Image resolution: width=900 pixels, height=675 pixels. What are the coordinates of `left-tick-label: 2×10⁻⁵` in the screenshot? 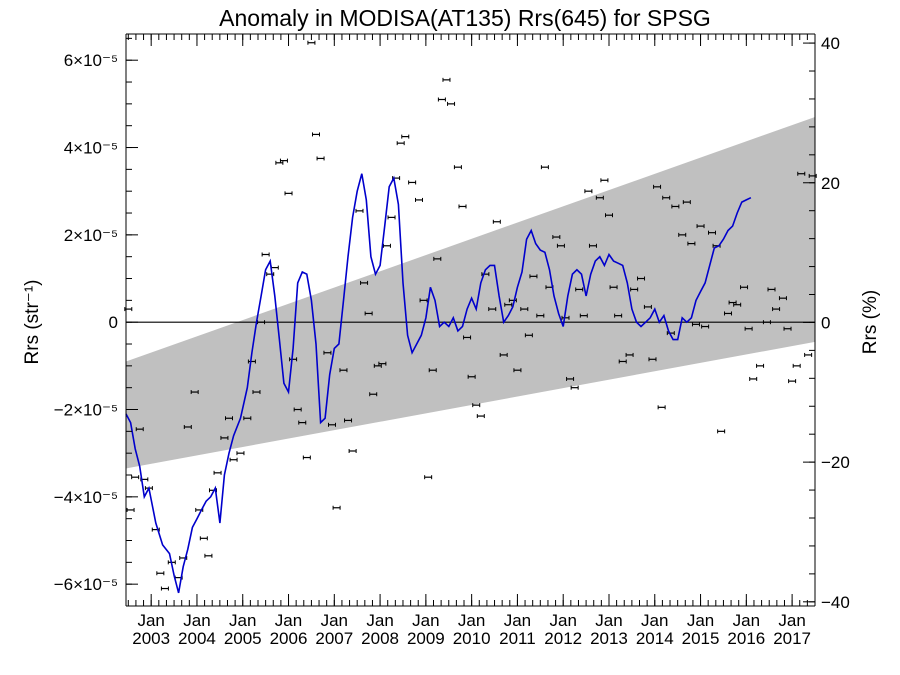 It's located at (91, 235).